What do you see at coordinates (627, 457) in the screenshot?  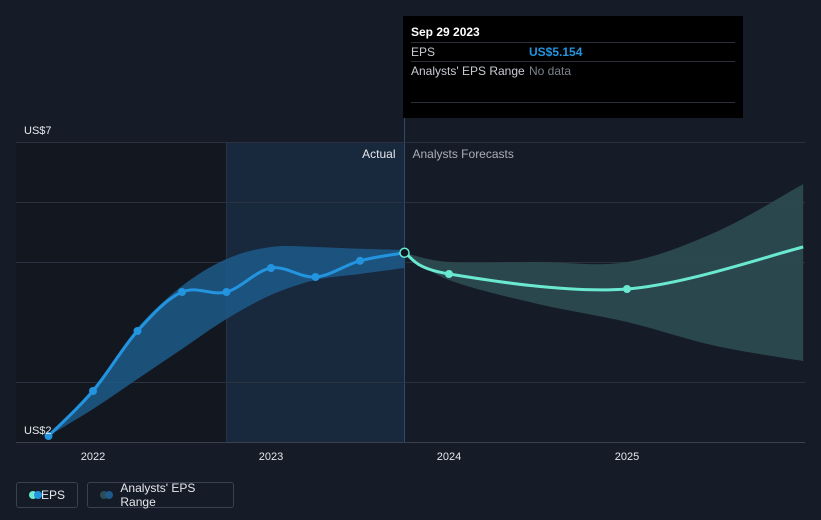 I see `x-tick-label: 2025` at bounding box center [627, 457].